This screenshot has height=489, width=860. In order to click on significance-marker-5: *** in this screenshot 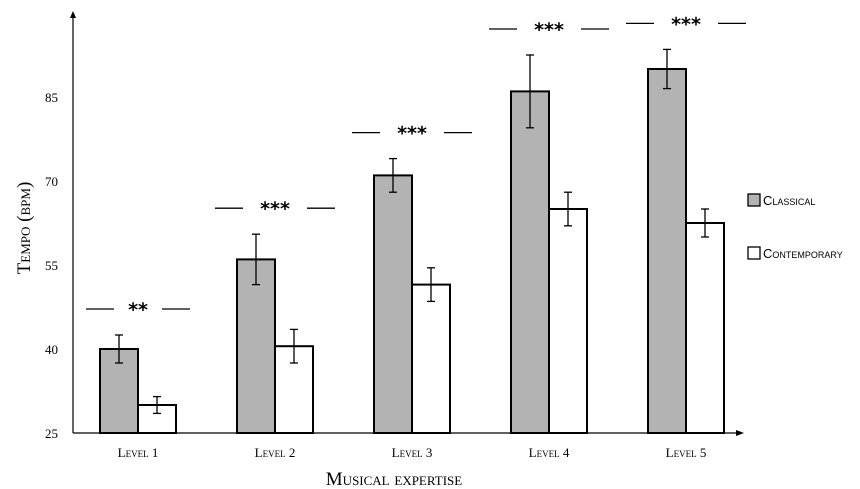, I will do `click(686, 24)`.